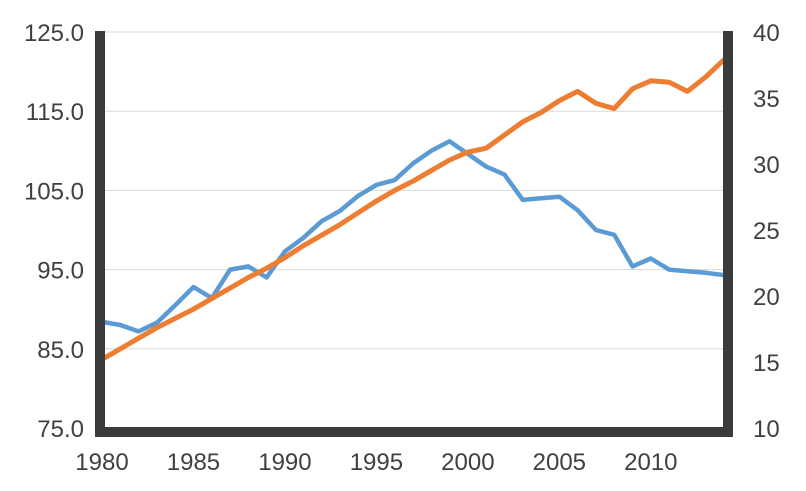 Image resolution: width=806 pixels, height=491 pixels. Describe the element at coordinates (728, 234) in the screenshot. I see `right-axis-bar` at that location.